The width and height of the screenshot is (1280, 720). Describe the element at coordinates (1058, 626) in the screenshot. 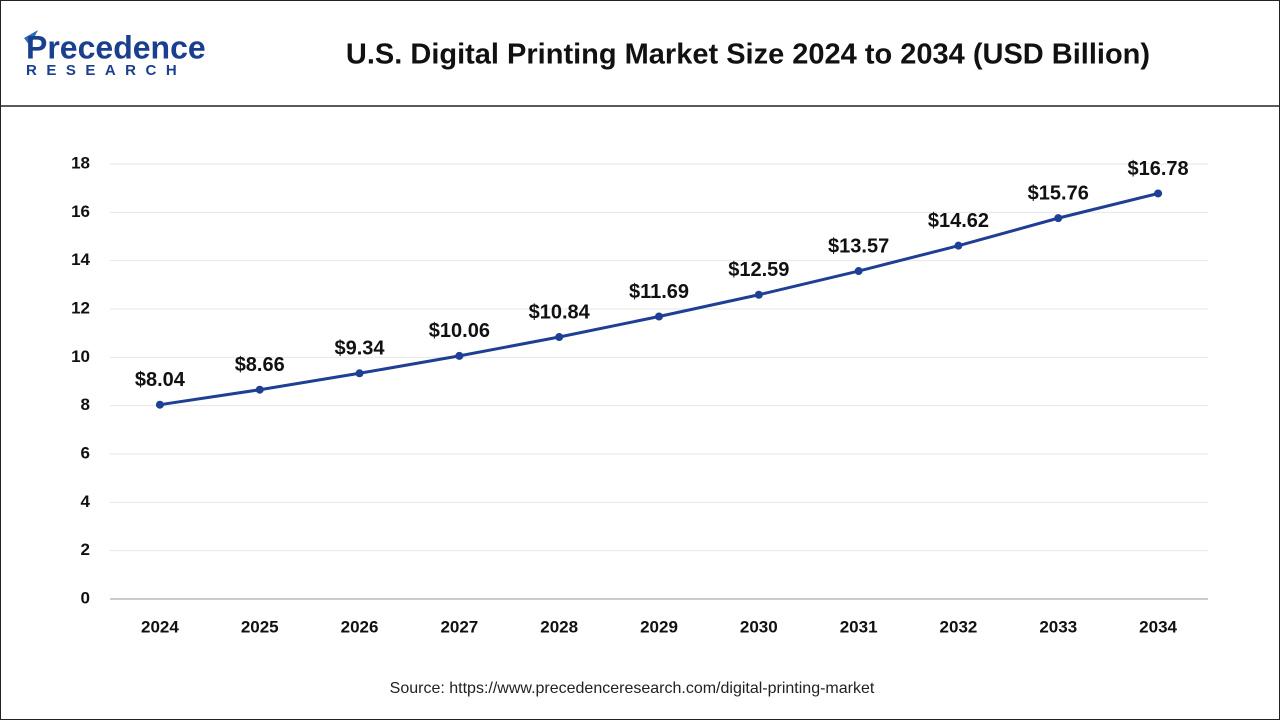

I see `x-tick-label: 2033` at that location.